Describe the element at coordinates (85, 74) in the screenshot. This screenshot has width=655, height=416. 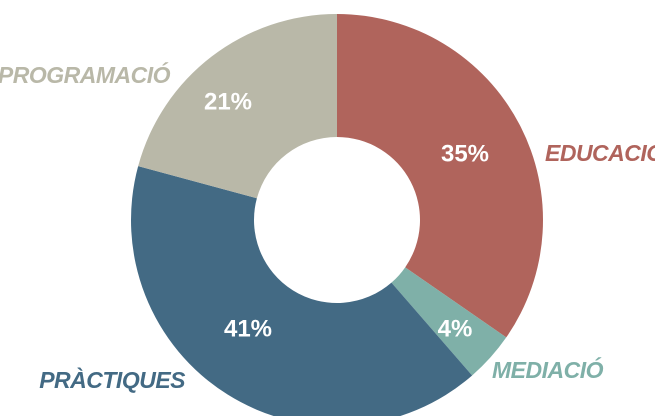
I see `category-label: PROGRAMACIÓ` at that location.